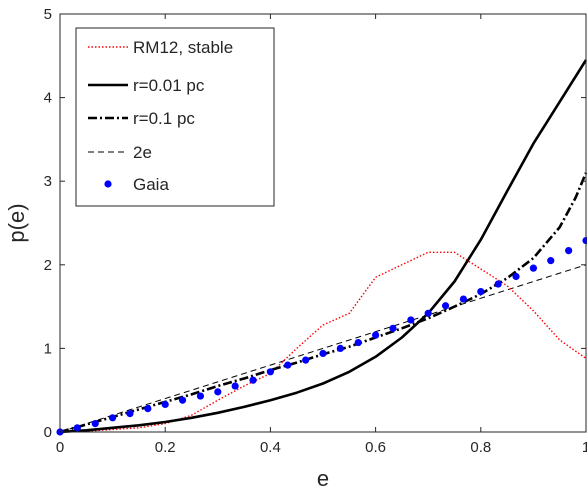  Describe the element at coordinates (169, 85) in the screenshot. I see `legend-label-r001: r=0.01 pc` at that location.